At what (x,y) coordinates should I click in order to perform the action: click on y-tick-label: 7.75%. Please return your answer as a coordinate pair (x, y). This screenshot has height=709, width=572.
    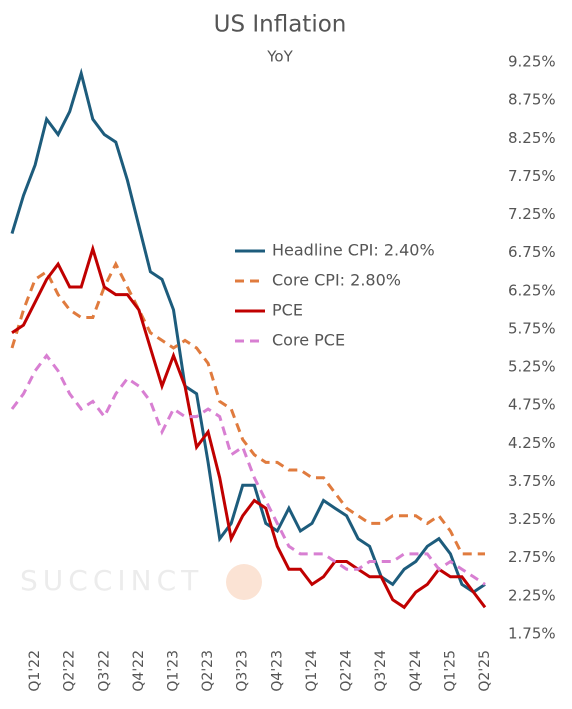
    Looking at the image, I should click on (532, 176).